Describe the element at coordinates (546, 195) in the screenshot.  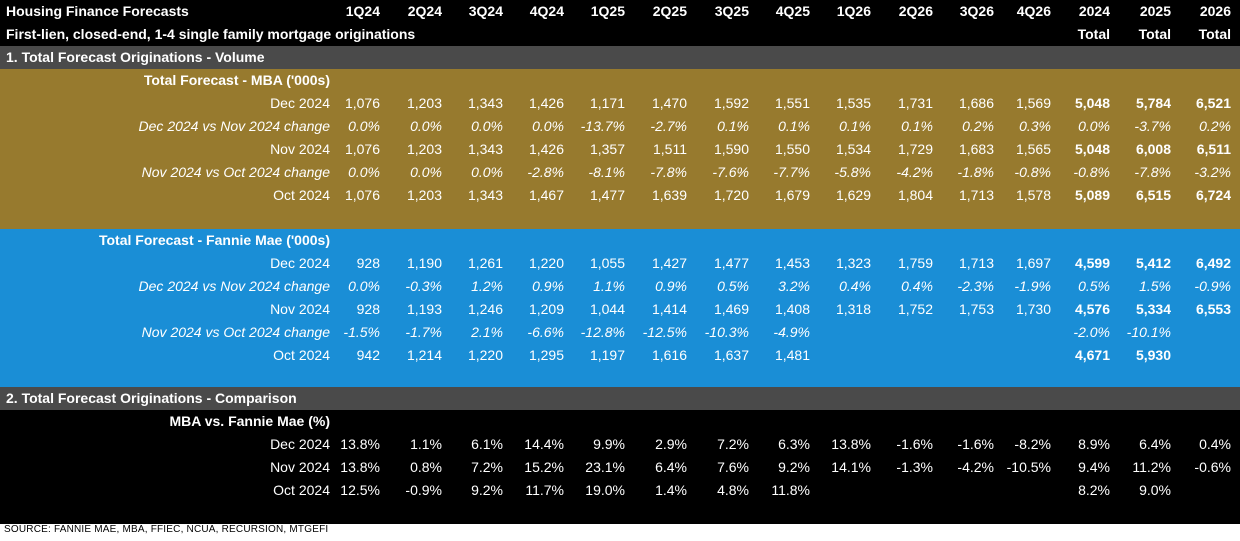
I see `table-cell: 1,467` at that location.